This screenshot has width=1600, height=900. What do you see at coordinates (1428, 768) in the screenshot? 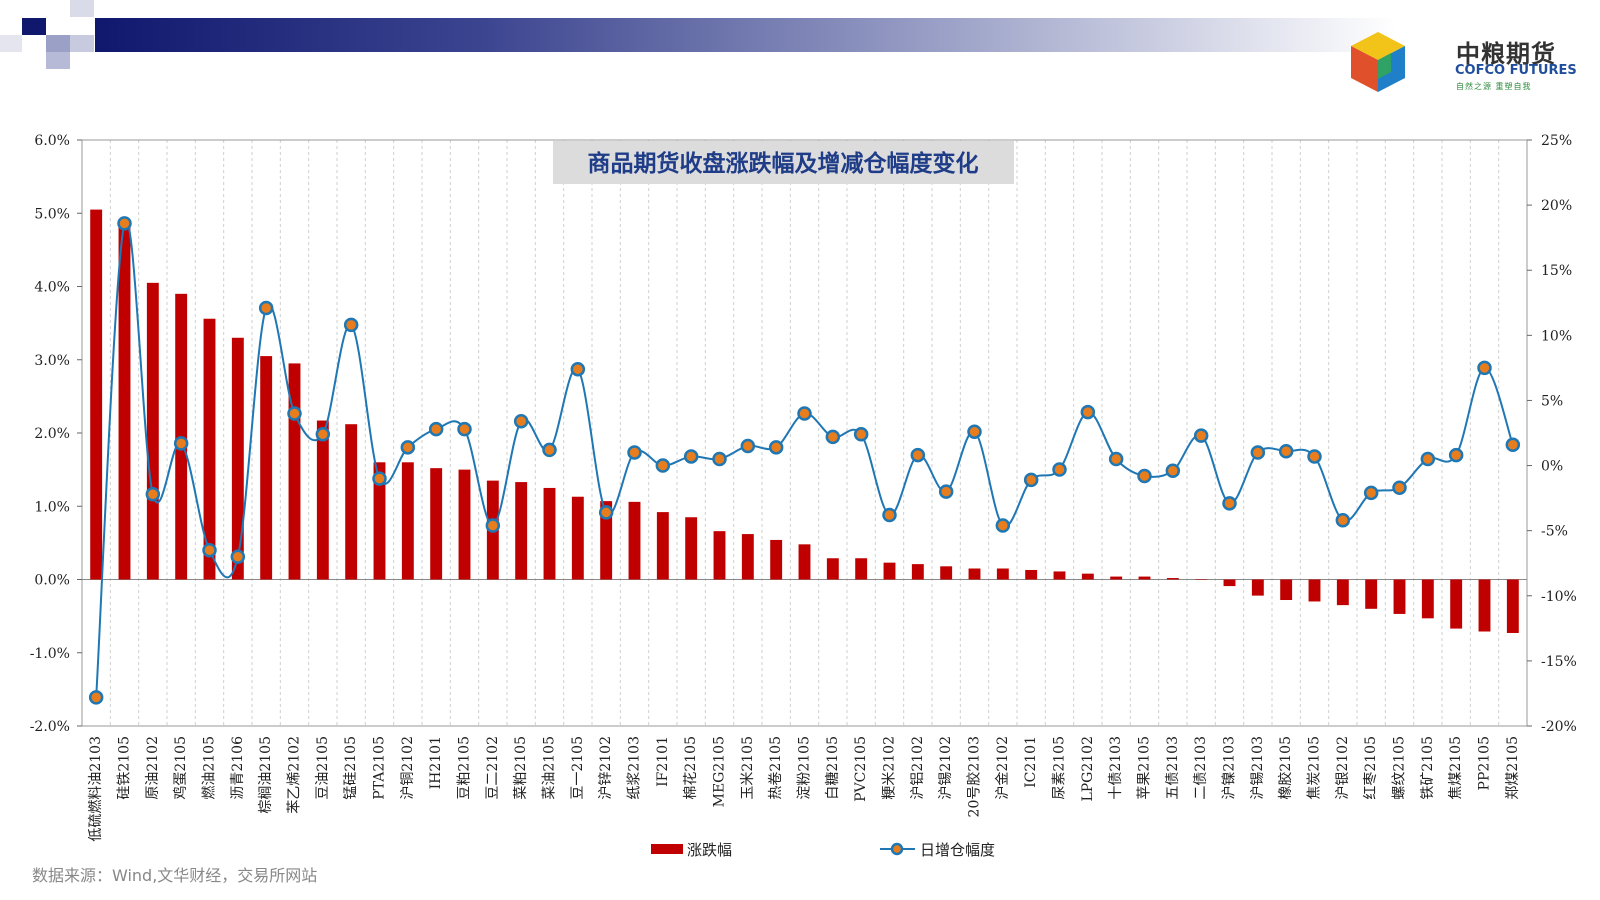
I see `x-tick-label: 铁矿2105` at bounding box center [1428, 768].